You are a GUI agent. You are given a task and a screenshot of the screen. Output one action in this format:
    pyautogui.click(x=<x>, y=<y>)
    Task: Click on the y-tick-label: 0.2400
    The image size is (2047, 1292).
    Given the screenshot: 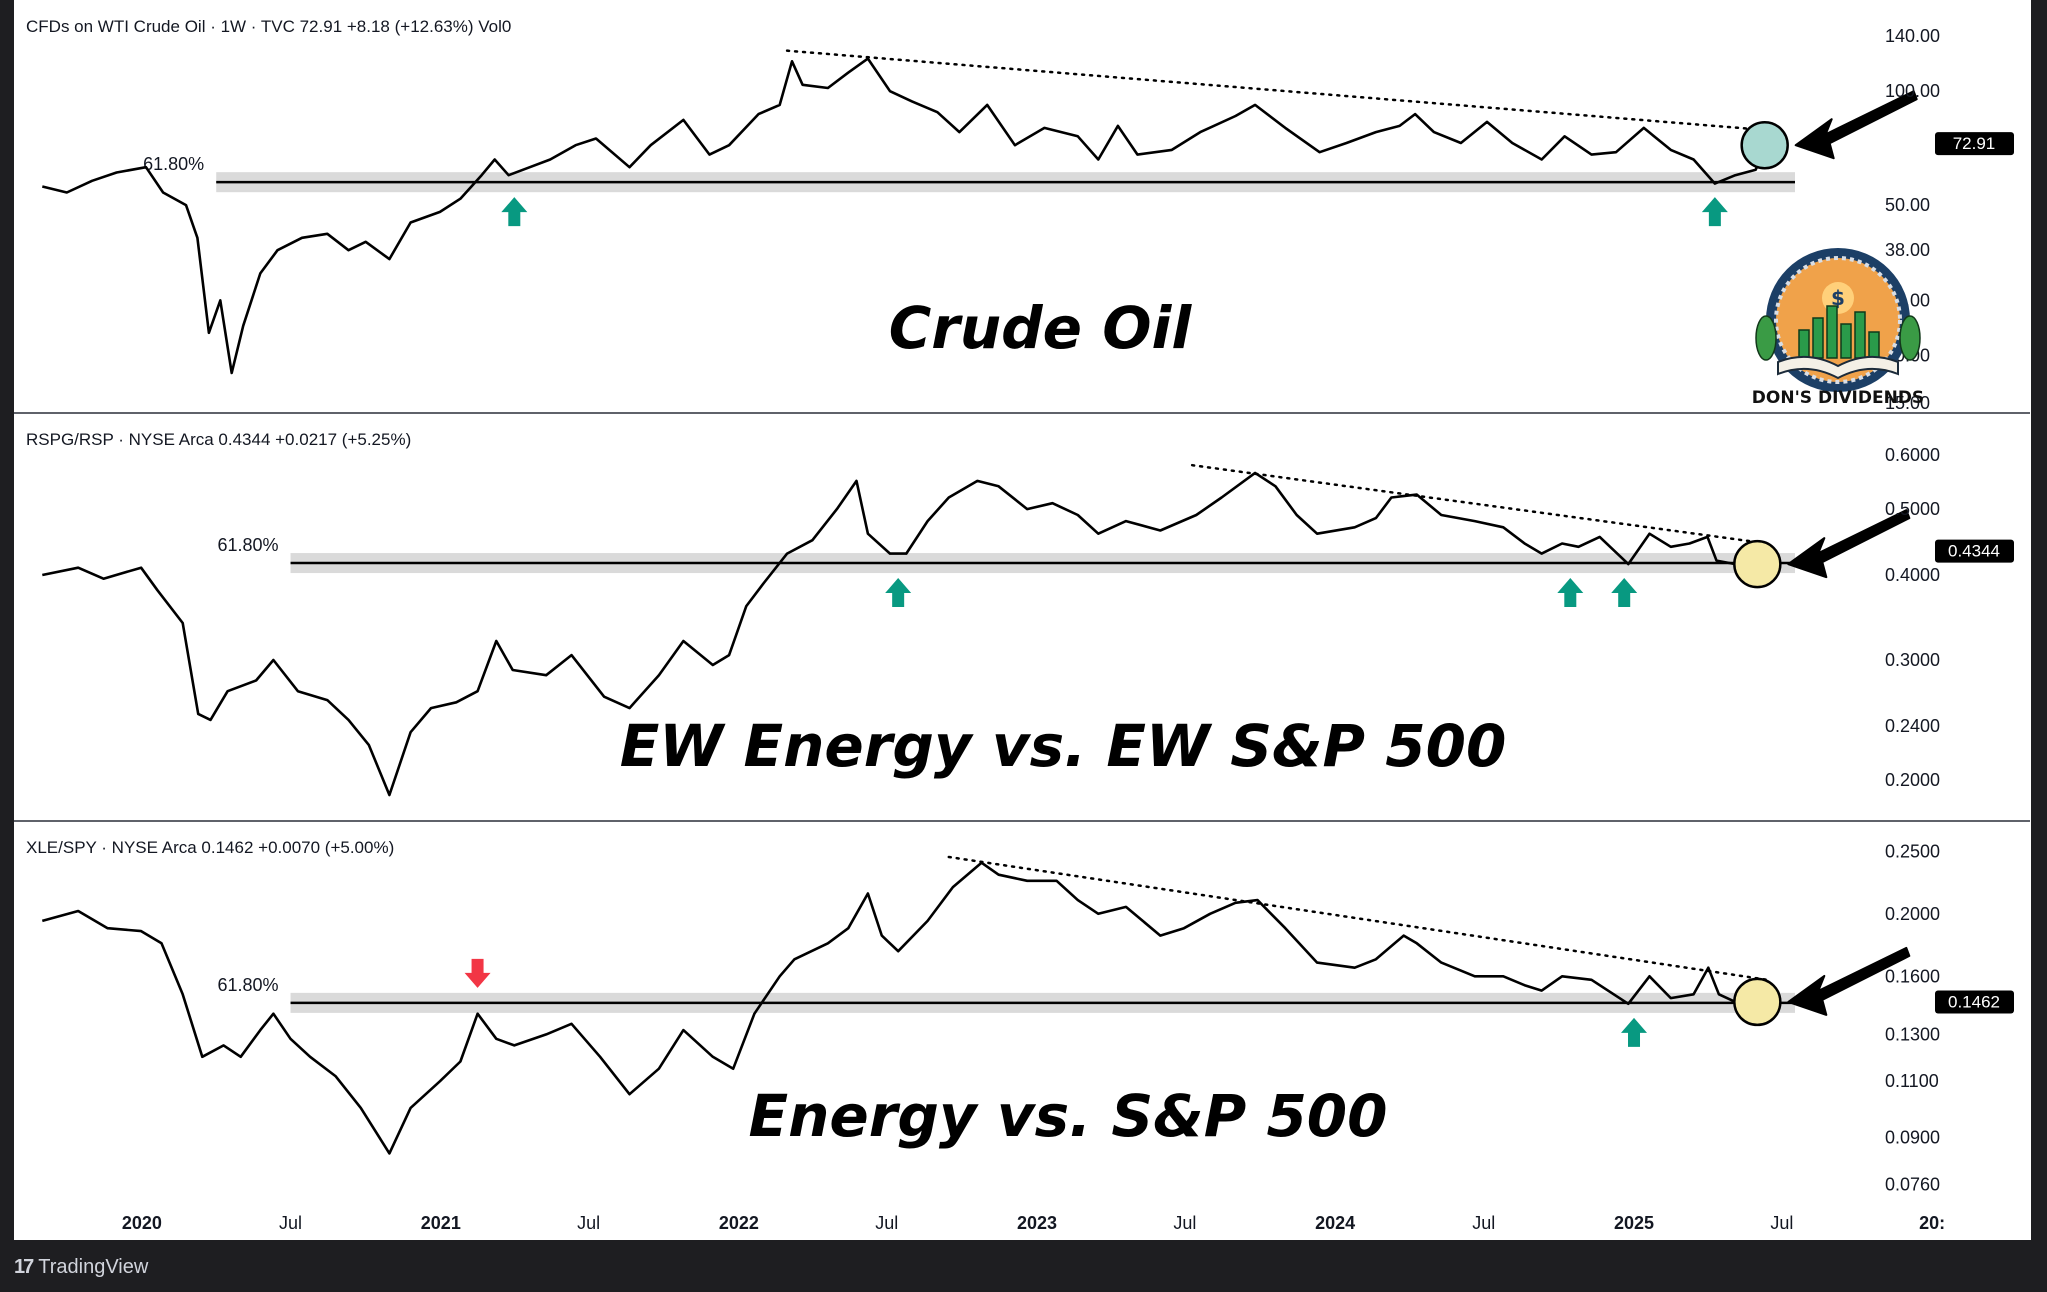 What is the action you would take?
    pyautogui.click(x=1912, y=726)
    